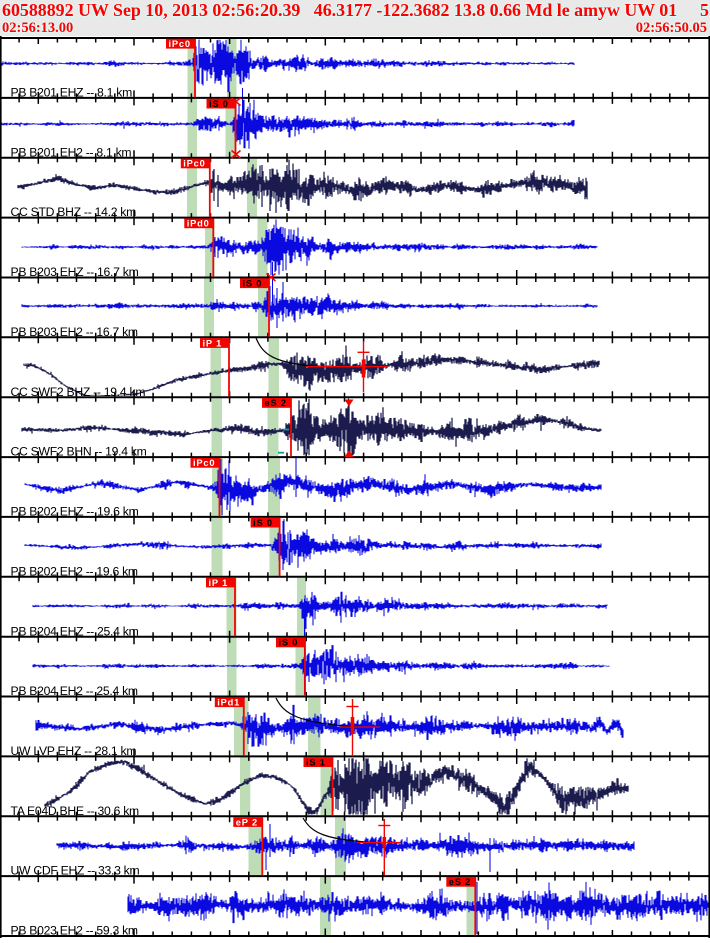  Describe the element at coordinates (74, 751) in the screenshot. I see `svg-text: UW LVP EHZ -- 28.1 km` at that location.